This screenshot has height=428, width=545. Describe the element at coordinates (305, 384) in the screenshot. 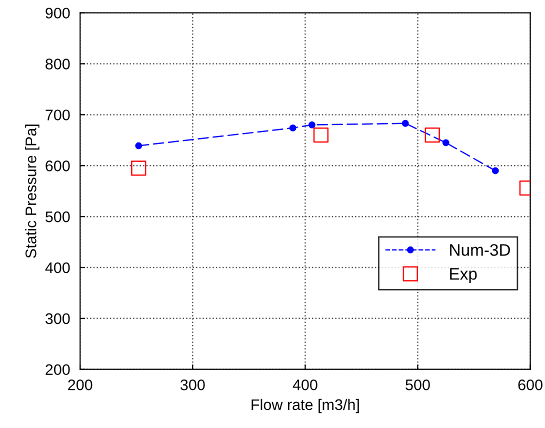

I see `x-tick-label: 400` at that location.